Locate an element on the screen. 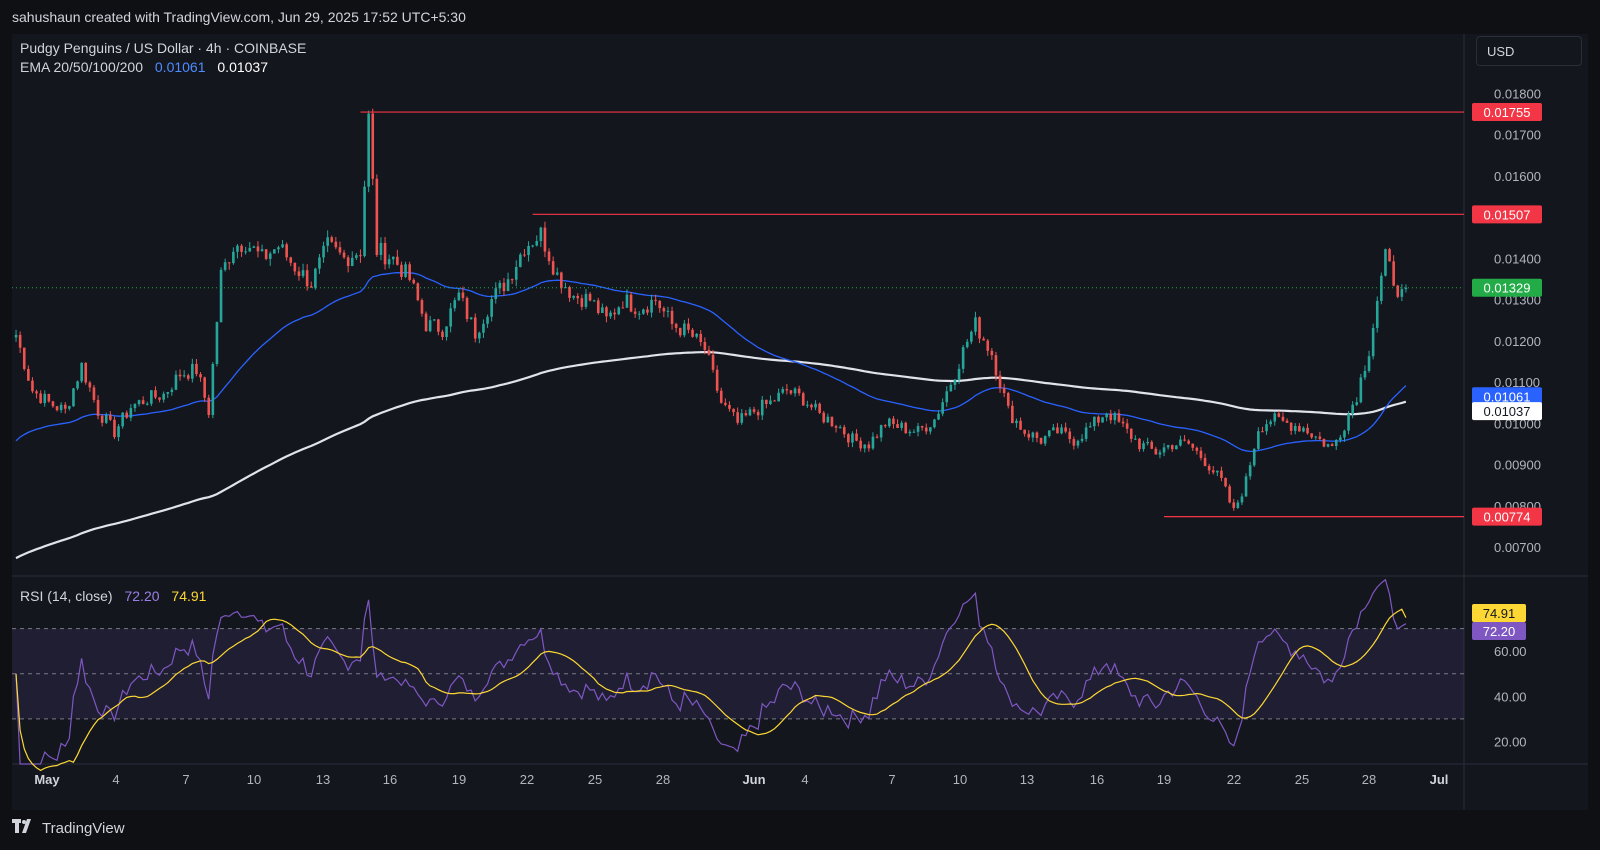 This screenshot has width=1600, height=850. price-tick-label: 0.01700 is located at coordinates (1517, 135).